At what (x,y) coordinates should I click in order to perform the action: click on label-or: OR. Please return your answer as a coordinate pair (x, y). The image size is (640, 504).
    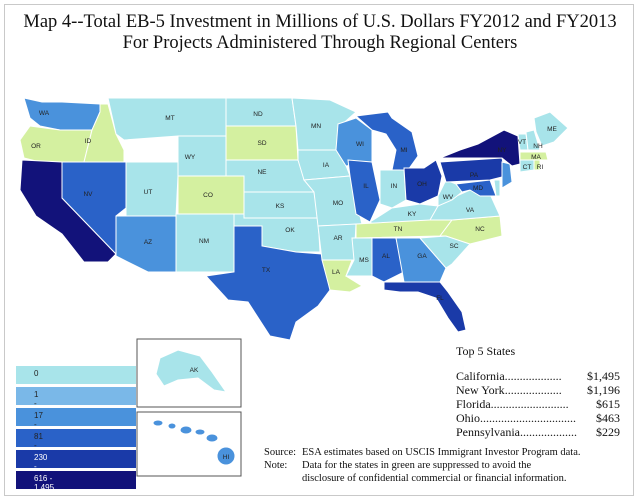
    Looking at the image, I should click on (36, 146).